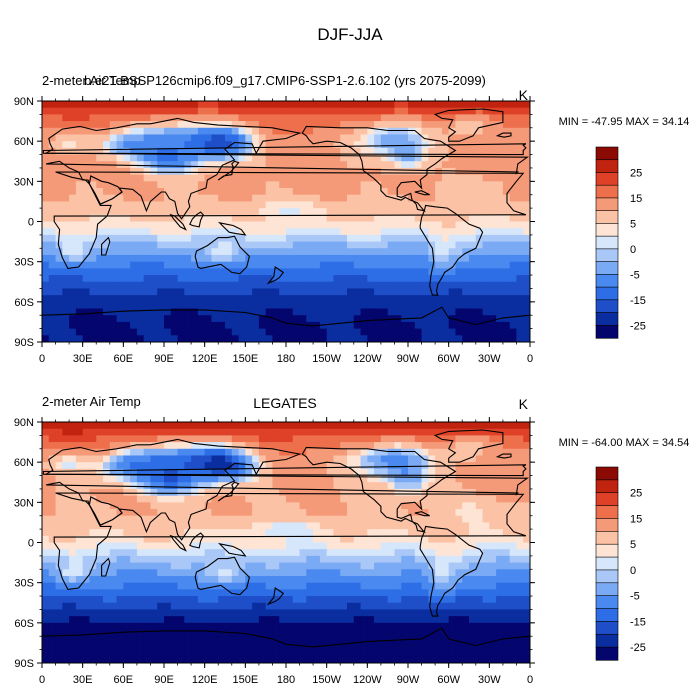  Describe the element at coordinates (451, 250) in the screenshot. I see `coastline-southam` at that location.